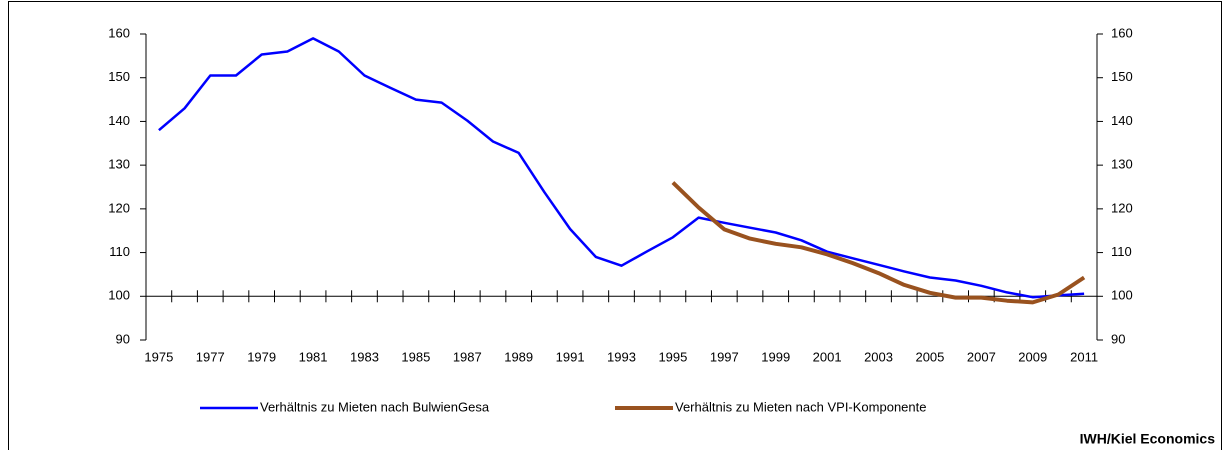 The height and width of the screenshot is (455, 1223). I want to click on x-tick-label: 1989, so click(518, 356).